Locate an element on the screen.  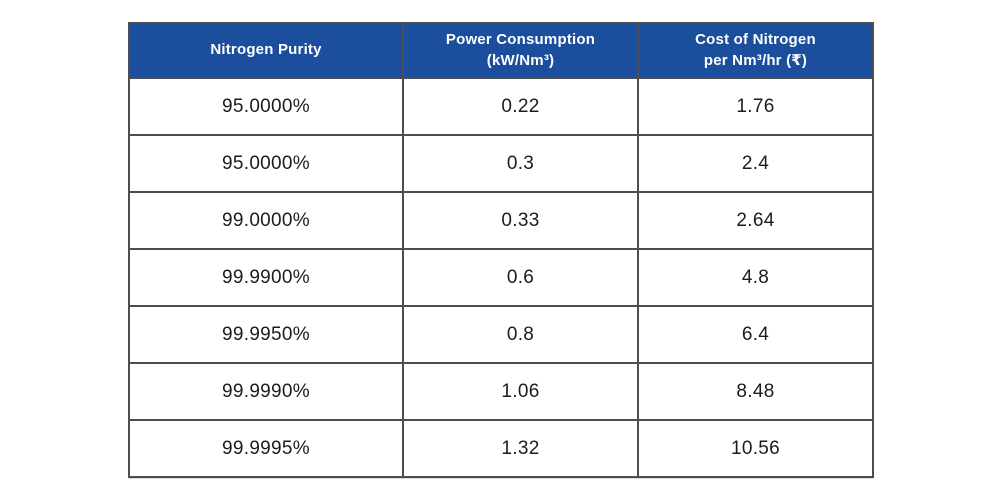
cell-cost: 4.8 is located at coordinates (755, 277).